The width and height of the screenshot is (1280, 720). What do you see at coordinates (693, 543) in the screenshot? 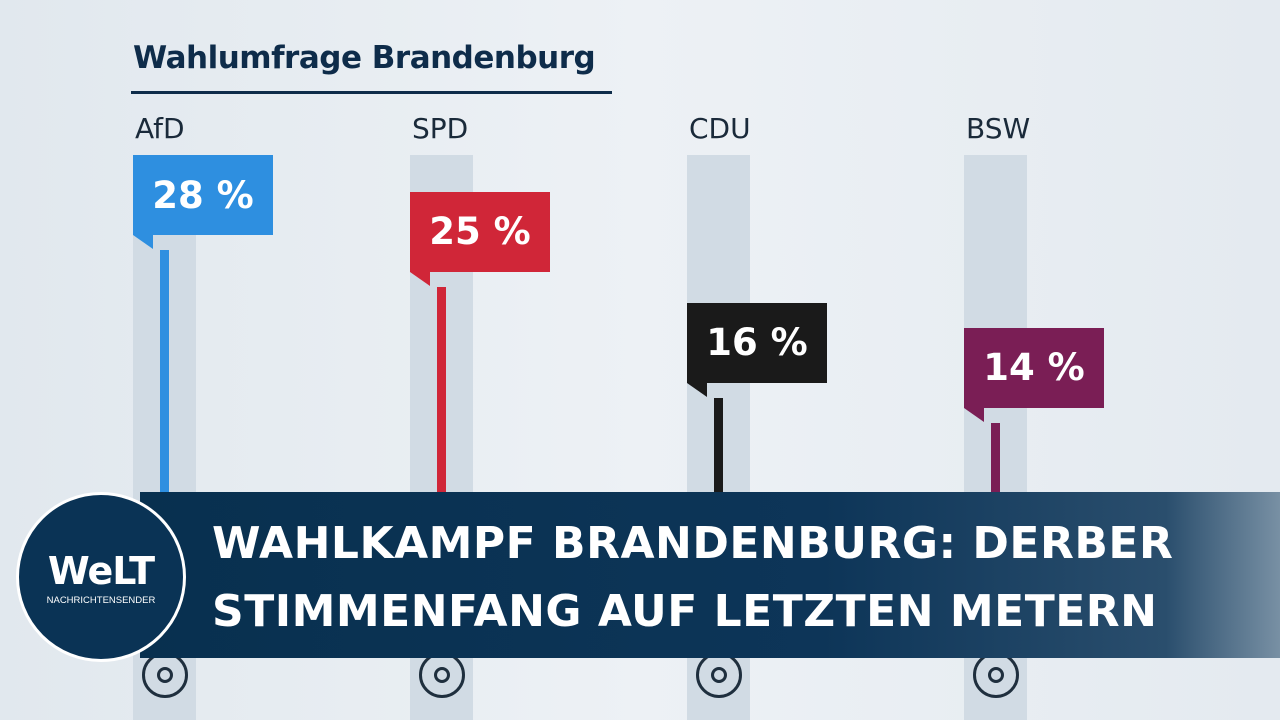
I see `headline-line-1: WAHLKAMPF BRANDENBURG: DERBER` at bounding box center [693, 543].